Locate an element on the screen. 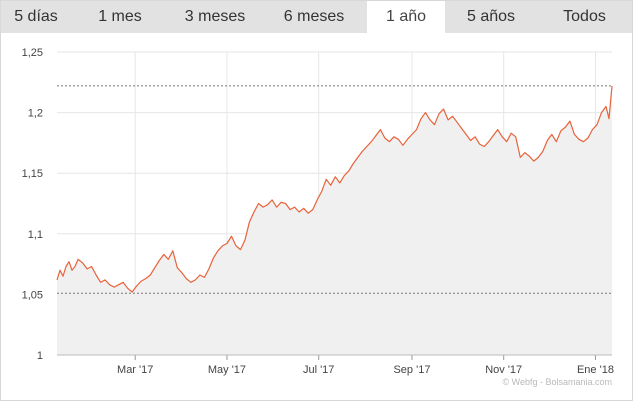  y-tick-label: 1,05 is located at coordinates (32, 295).